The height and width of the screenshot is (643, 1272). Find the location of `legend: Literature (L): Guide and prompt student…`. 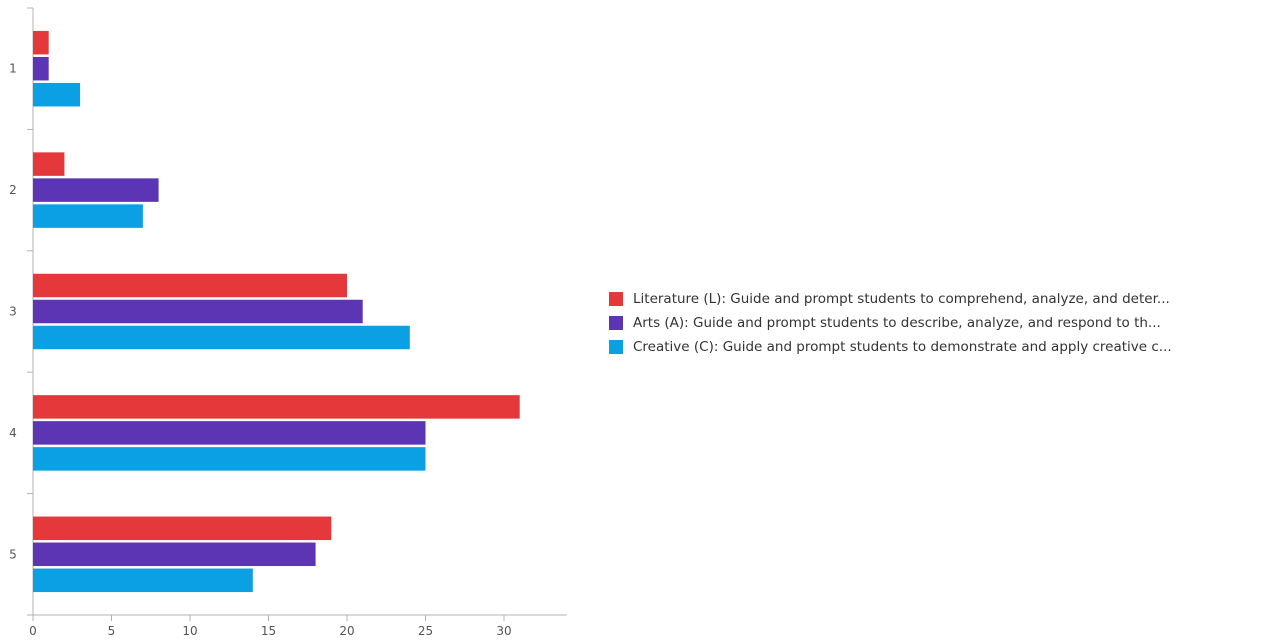

legend: Literature (L): Guide and prompt student… is located at coordinates (939, 323).